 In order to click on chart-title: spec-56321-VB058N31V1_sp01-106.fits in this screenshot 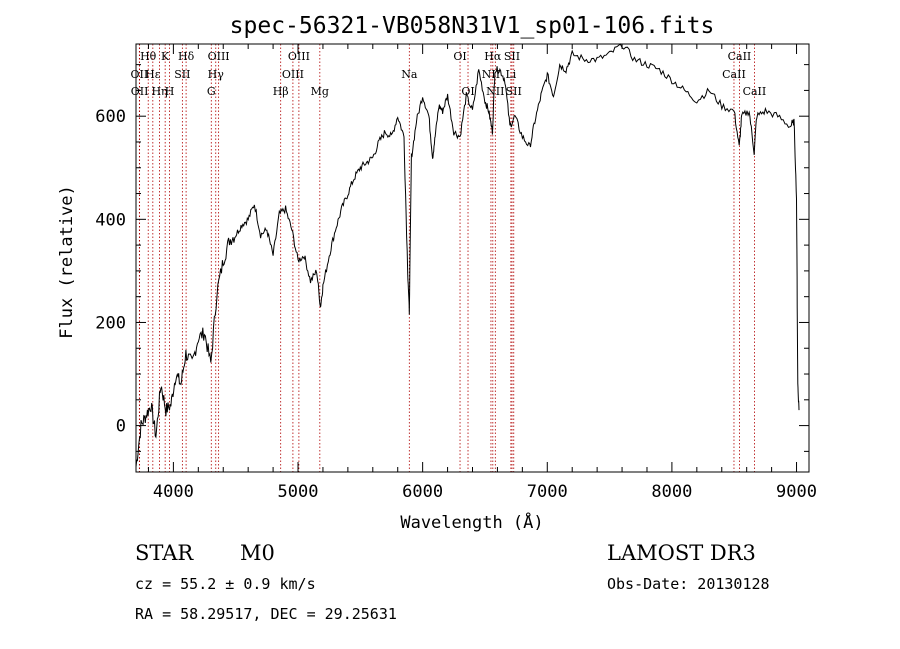, I will do `click(472, 26)`.